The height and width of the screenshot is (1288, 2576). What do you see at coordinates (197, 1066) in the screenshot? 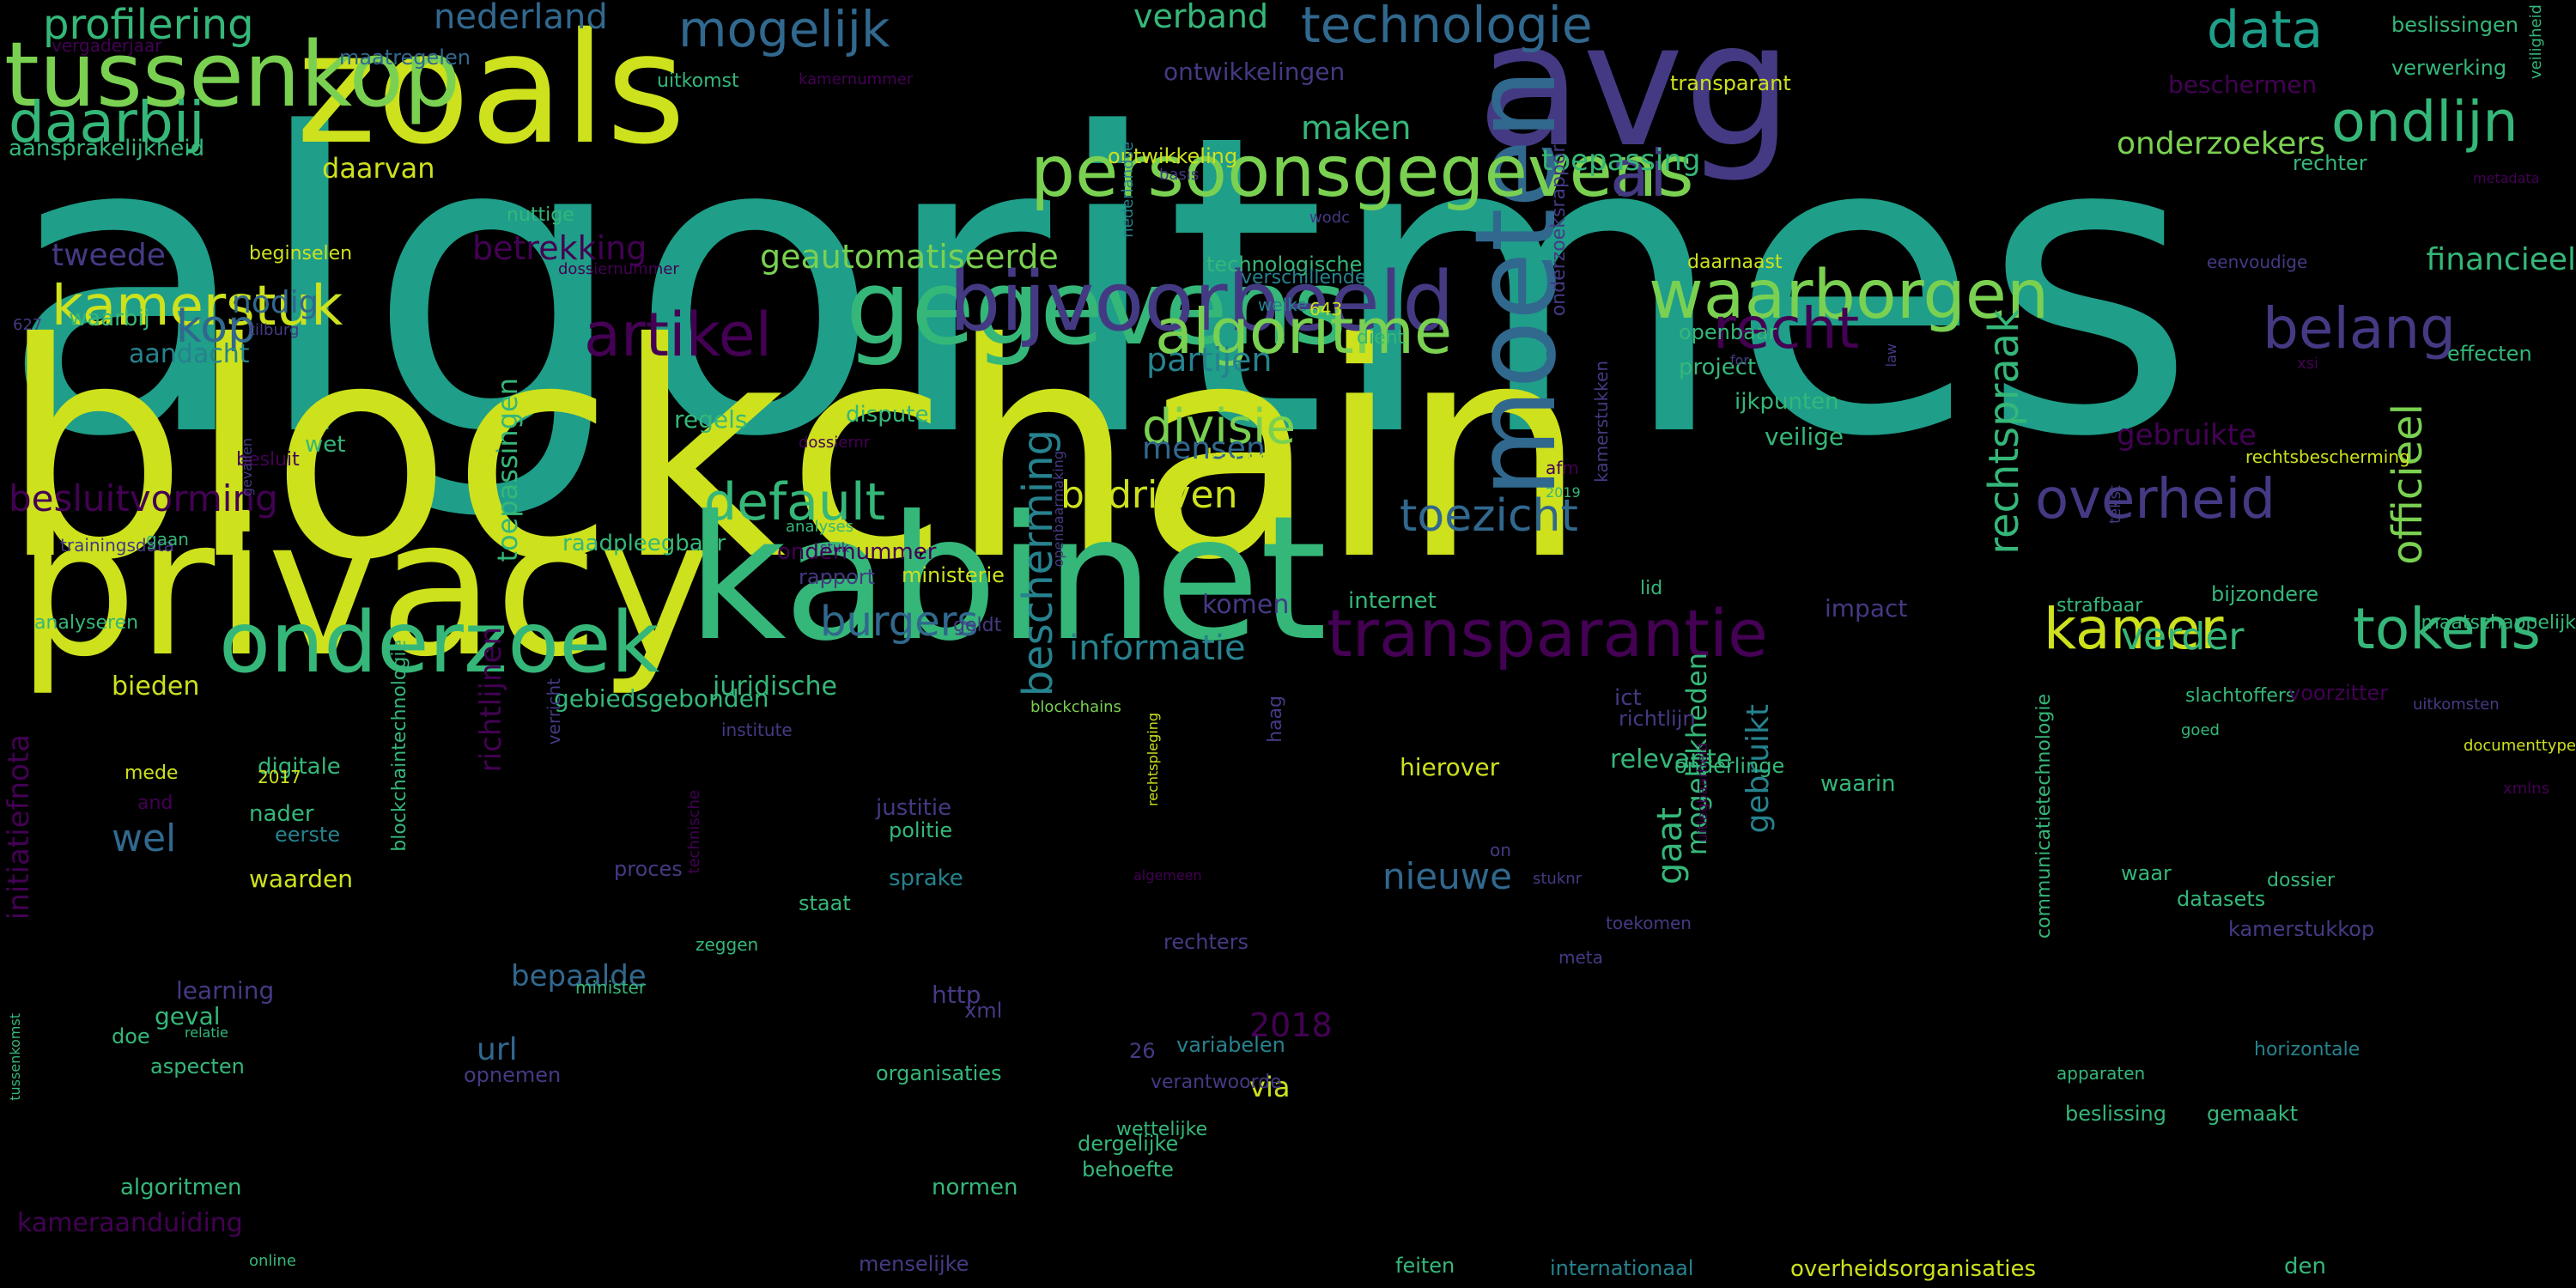
I see `word-aspecten: aspecten` at bounding box center [197, 1066].